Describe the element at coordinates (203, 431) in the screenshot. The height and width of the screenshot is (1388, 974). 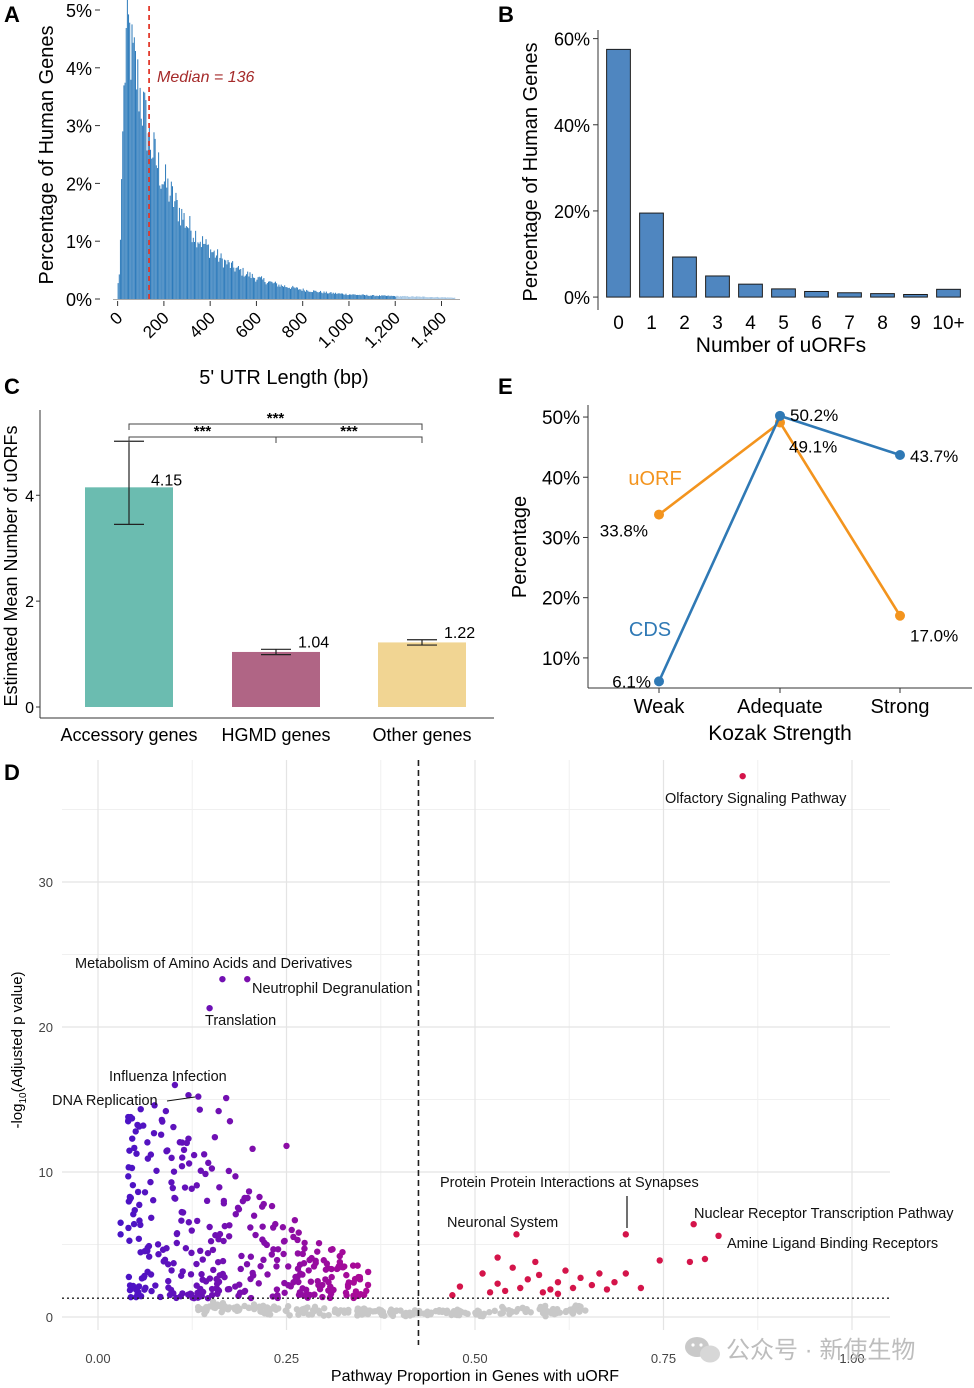
I see `c-significance-label: ***` at that location.